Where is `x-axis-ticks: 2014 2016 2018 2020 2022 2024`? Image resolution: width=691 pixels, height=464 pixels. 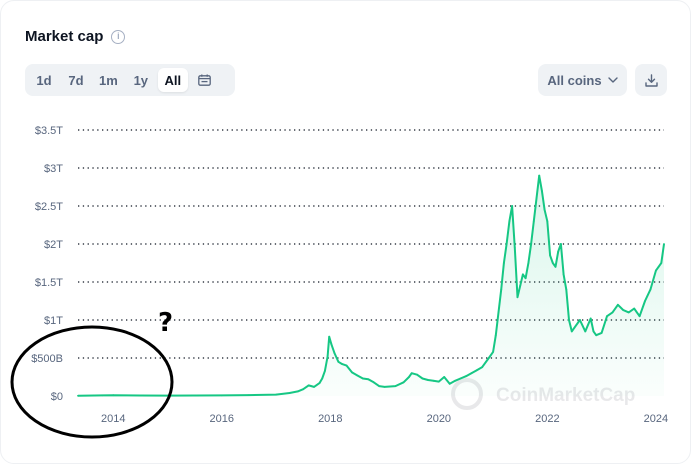 x-axis-ticks: 2014 2016 2018 2020 2022 2024 is located at coordinates (384, 419).